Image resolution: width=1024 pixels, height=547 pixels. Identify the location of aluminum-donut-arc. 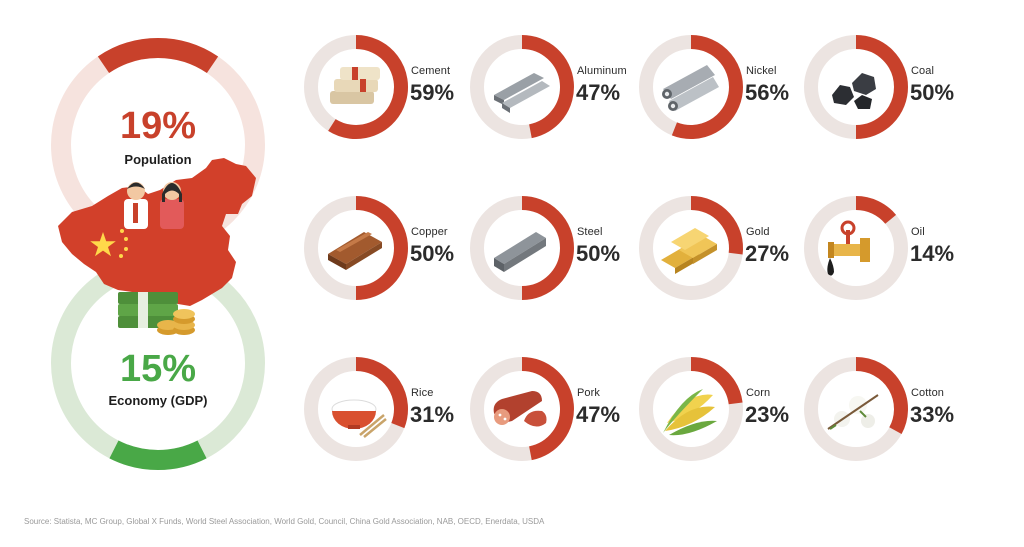
(547, 87).